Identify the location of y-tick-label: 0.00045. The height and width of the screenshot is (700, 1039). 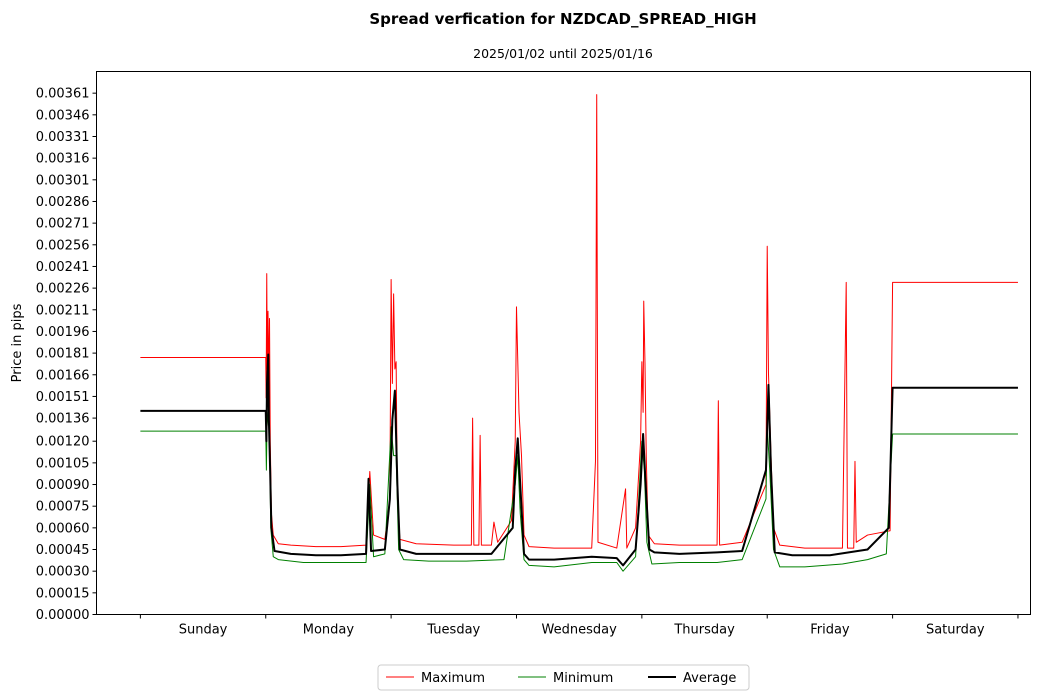
(63, 550).